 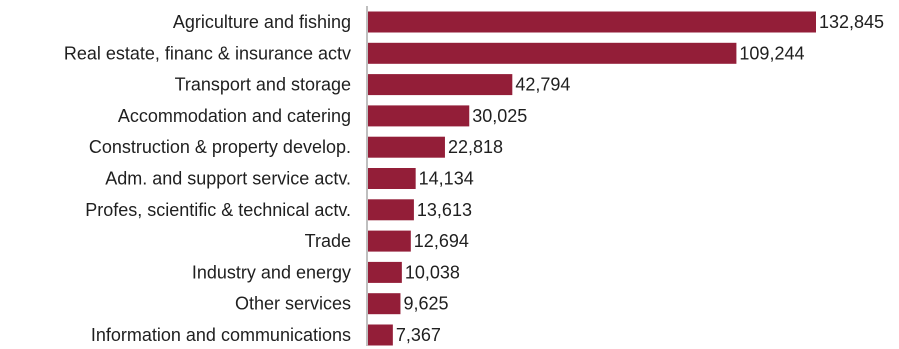 What do you see at coordinates (425, 304) in the screenshot?
I see `value-label-9: 9,625` at bounding box center [425, 304].